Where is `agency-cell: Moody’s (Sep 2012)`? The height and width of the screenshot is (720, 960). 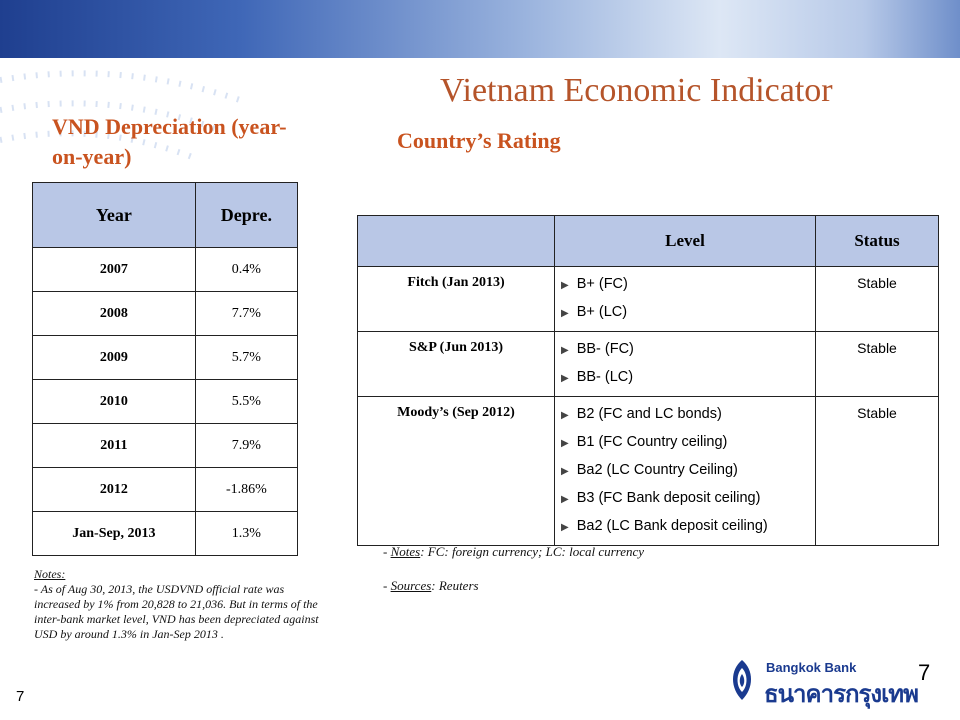
agency-cell: Moody’s (Sep 2012) is located at coordinates (456, 471).